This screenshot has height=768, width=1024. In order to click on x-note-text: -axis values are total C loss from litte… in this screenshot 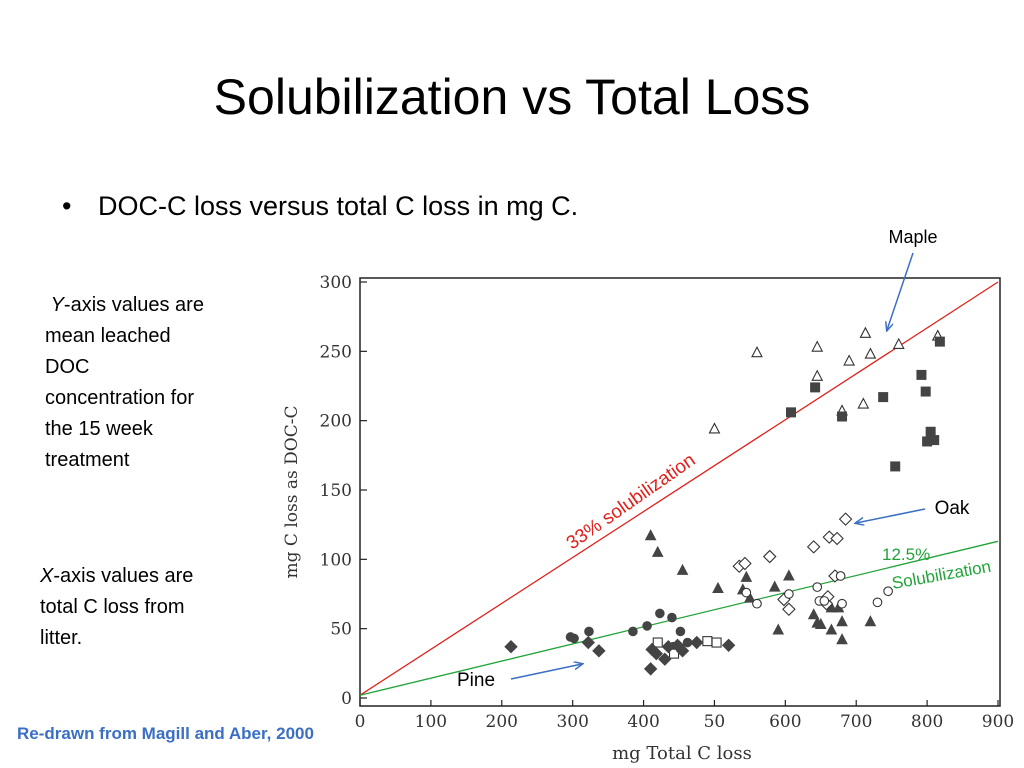, I will do `click(117, 607)`.